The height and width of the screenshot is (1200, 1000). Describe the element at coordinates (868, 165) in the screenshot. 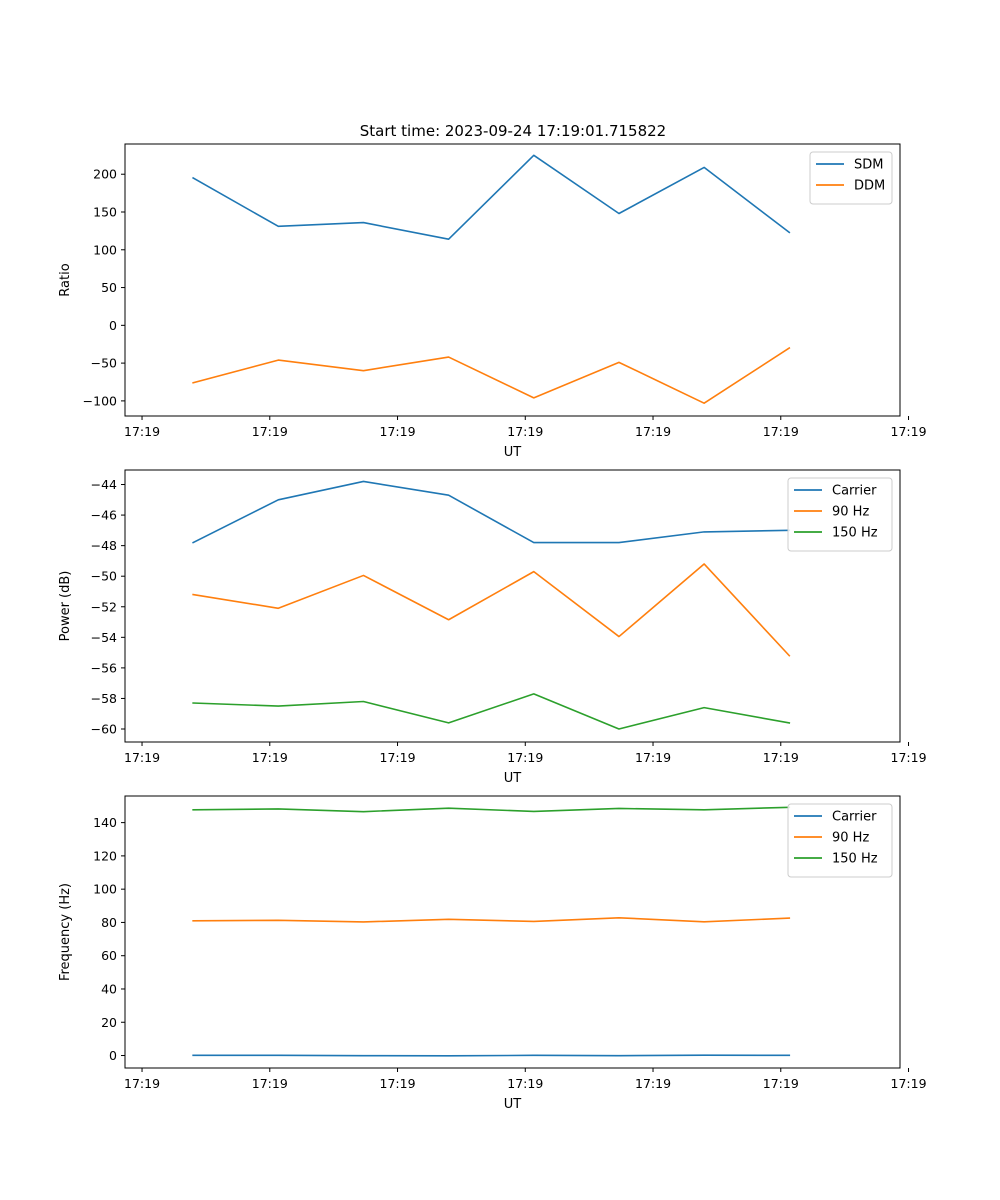

I see `legend-label: SDM` at that location.